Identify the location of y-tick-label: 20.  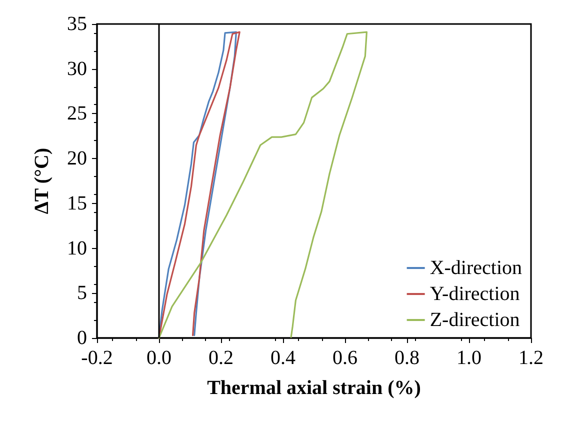
(77, 159).